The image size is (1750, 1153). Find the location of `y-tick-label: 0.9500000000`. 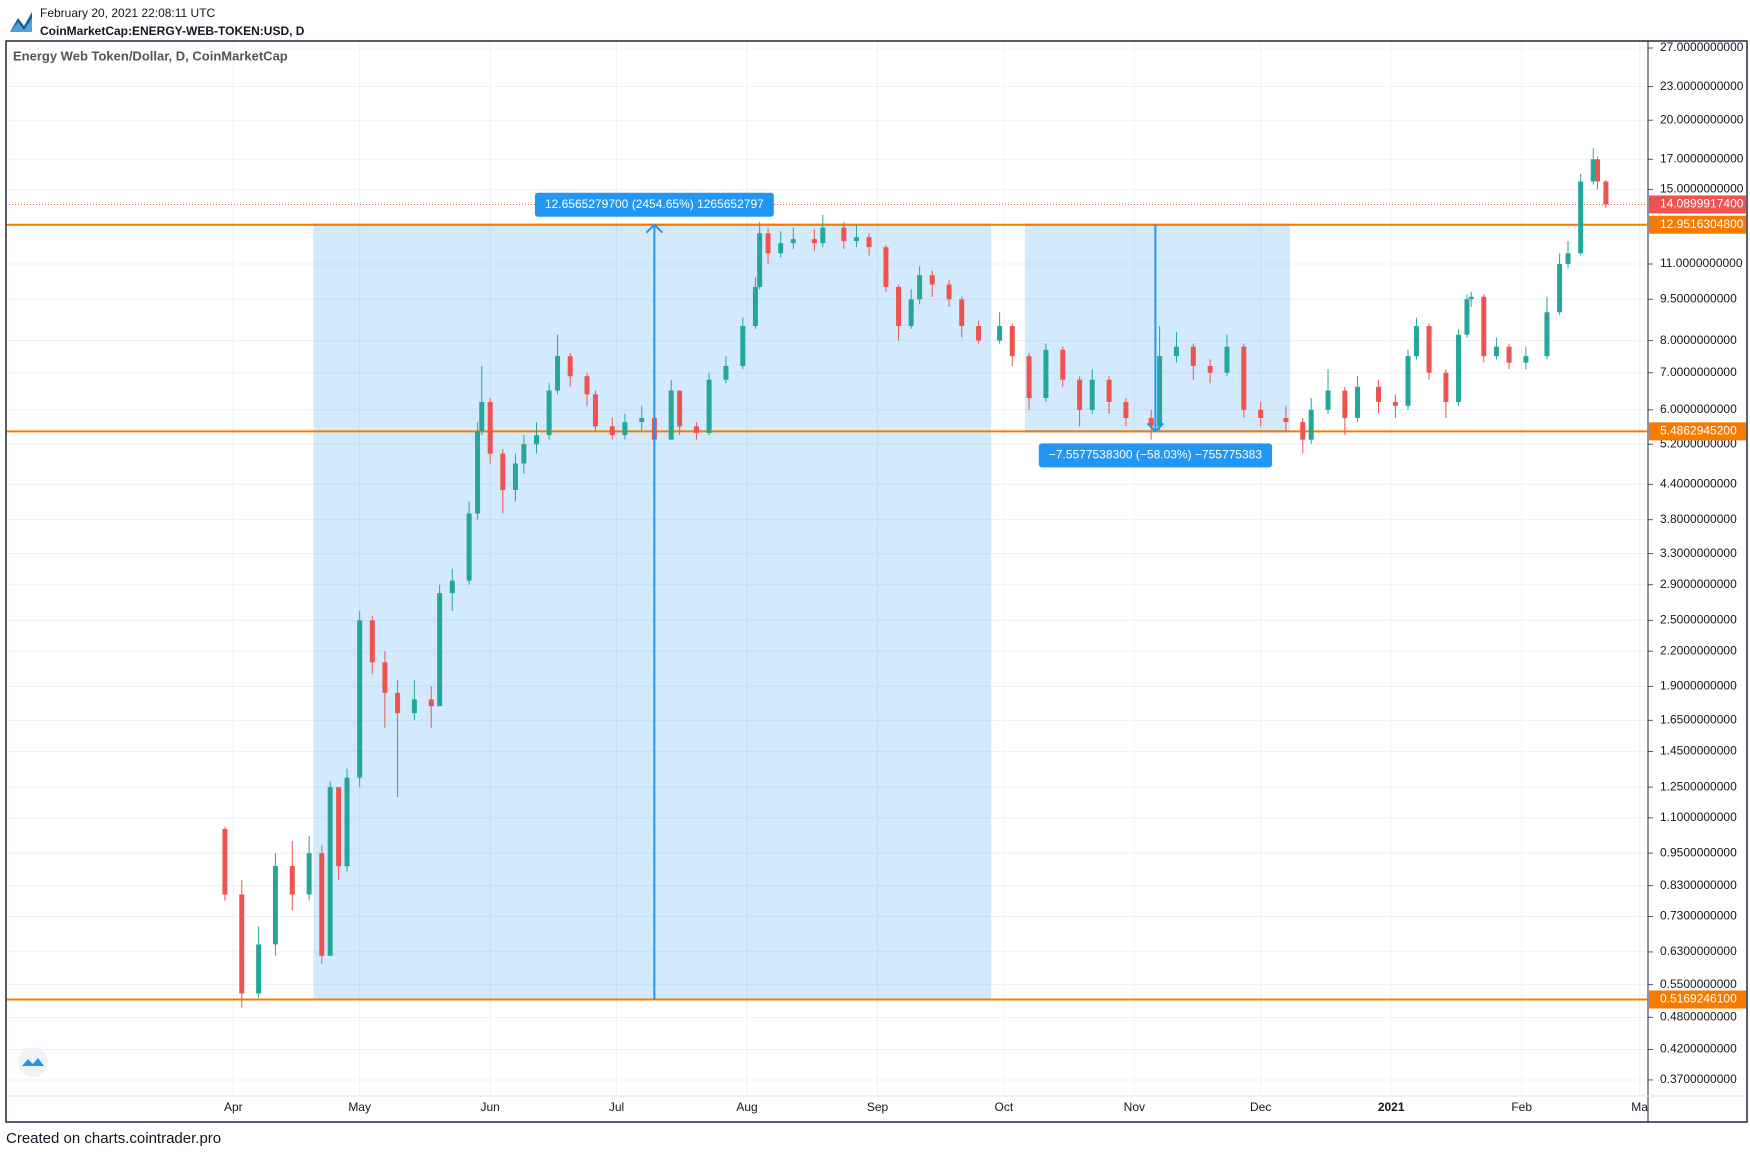

y-tick-label: 0.9500000000 is located at coordinates (1698, 852).